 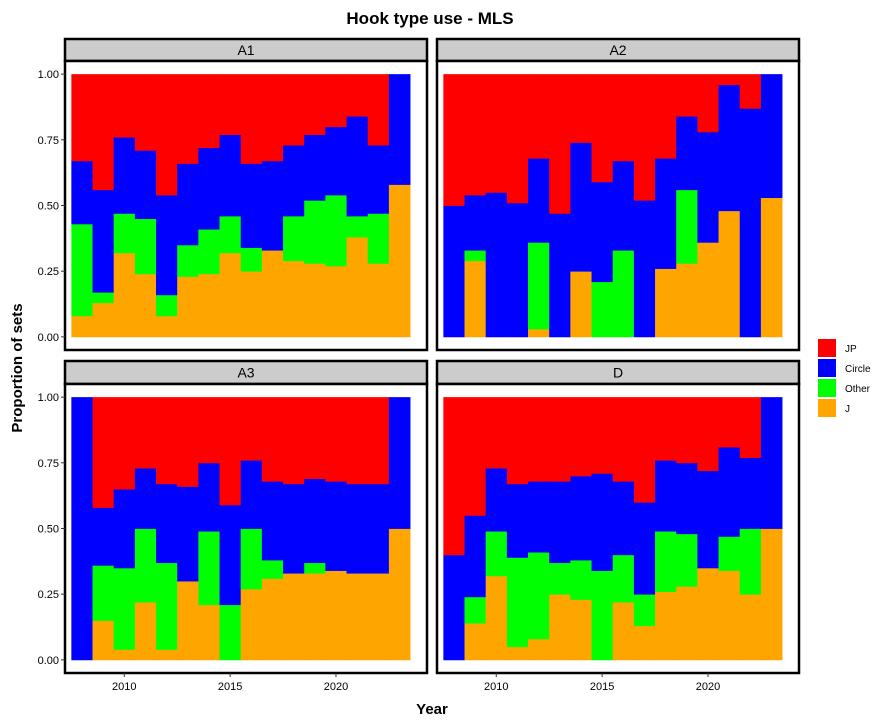 I want to click on y-tick-label: 0.00, so click(x=48, y=338).